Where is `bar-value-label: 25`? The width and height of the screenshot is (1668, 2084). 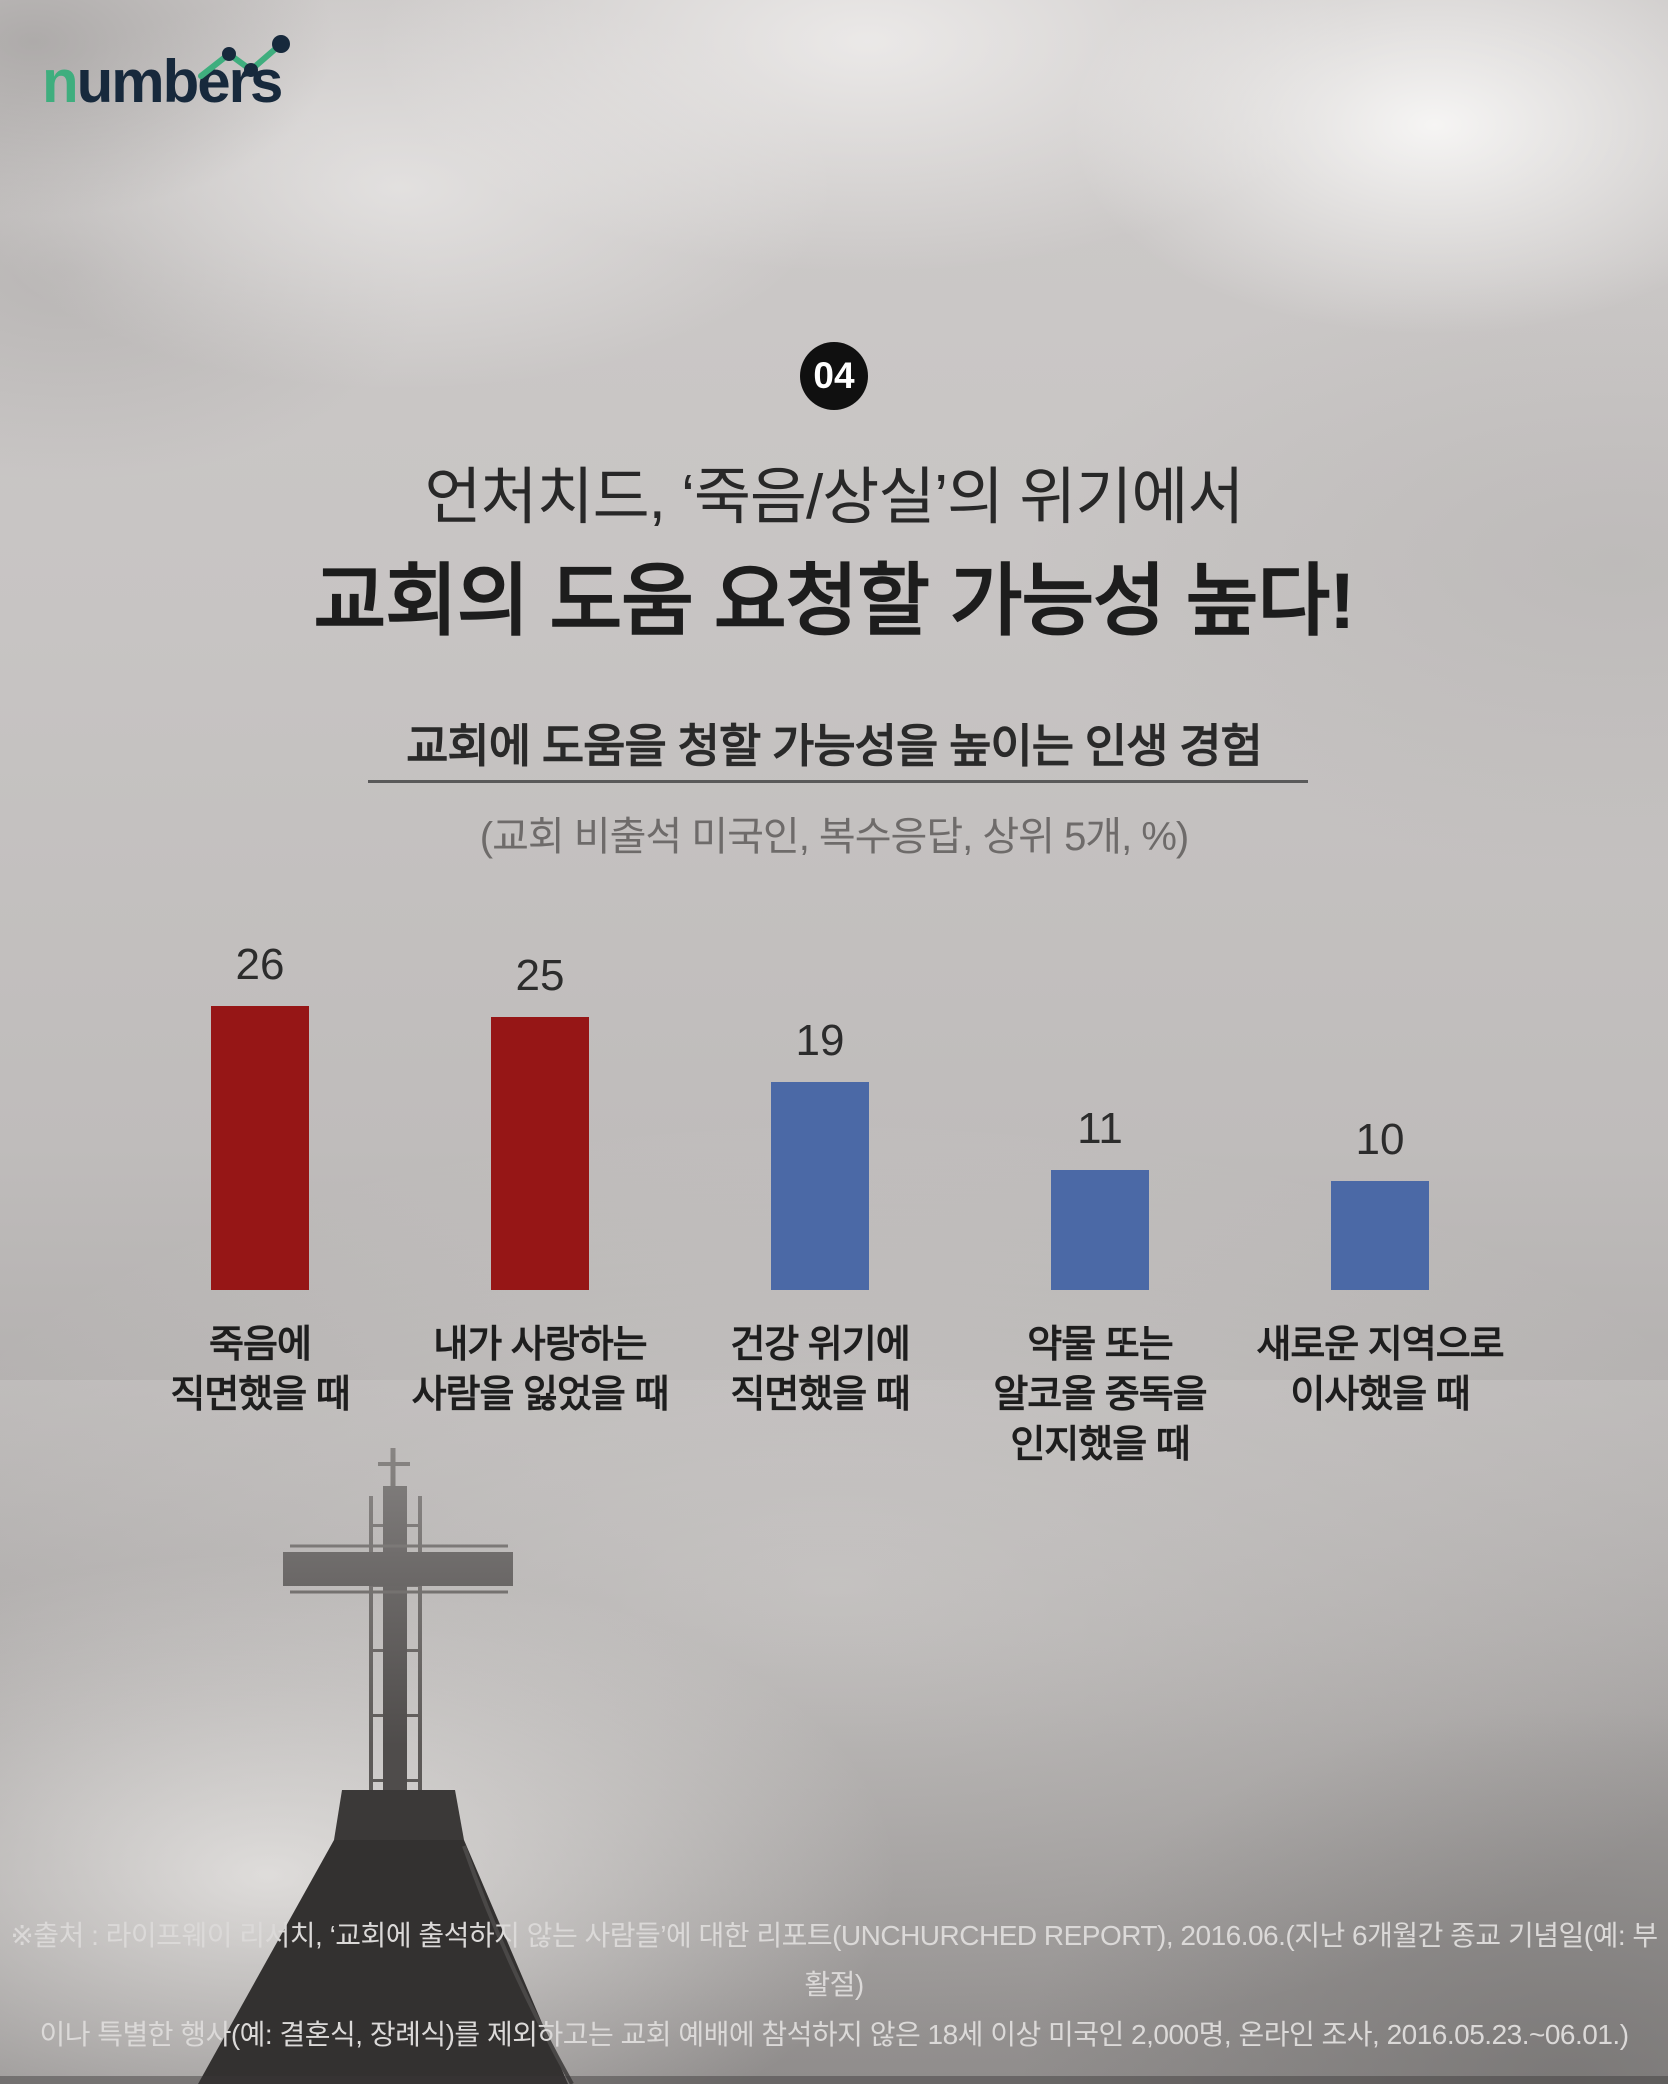
bar-value-label: 25 is located at coordinates (540, 975).